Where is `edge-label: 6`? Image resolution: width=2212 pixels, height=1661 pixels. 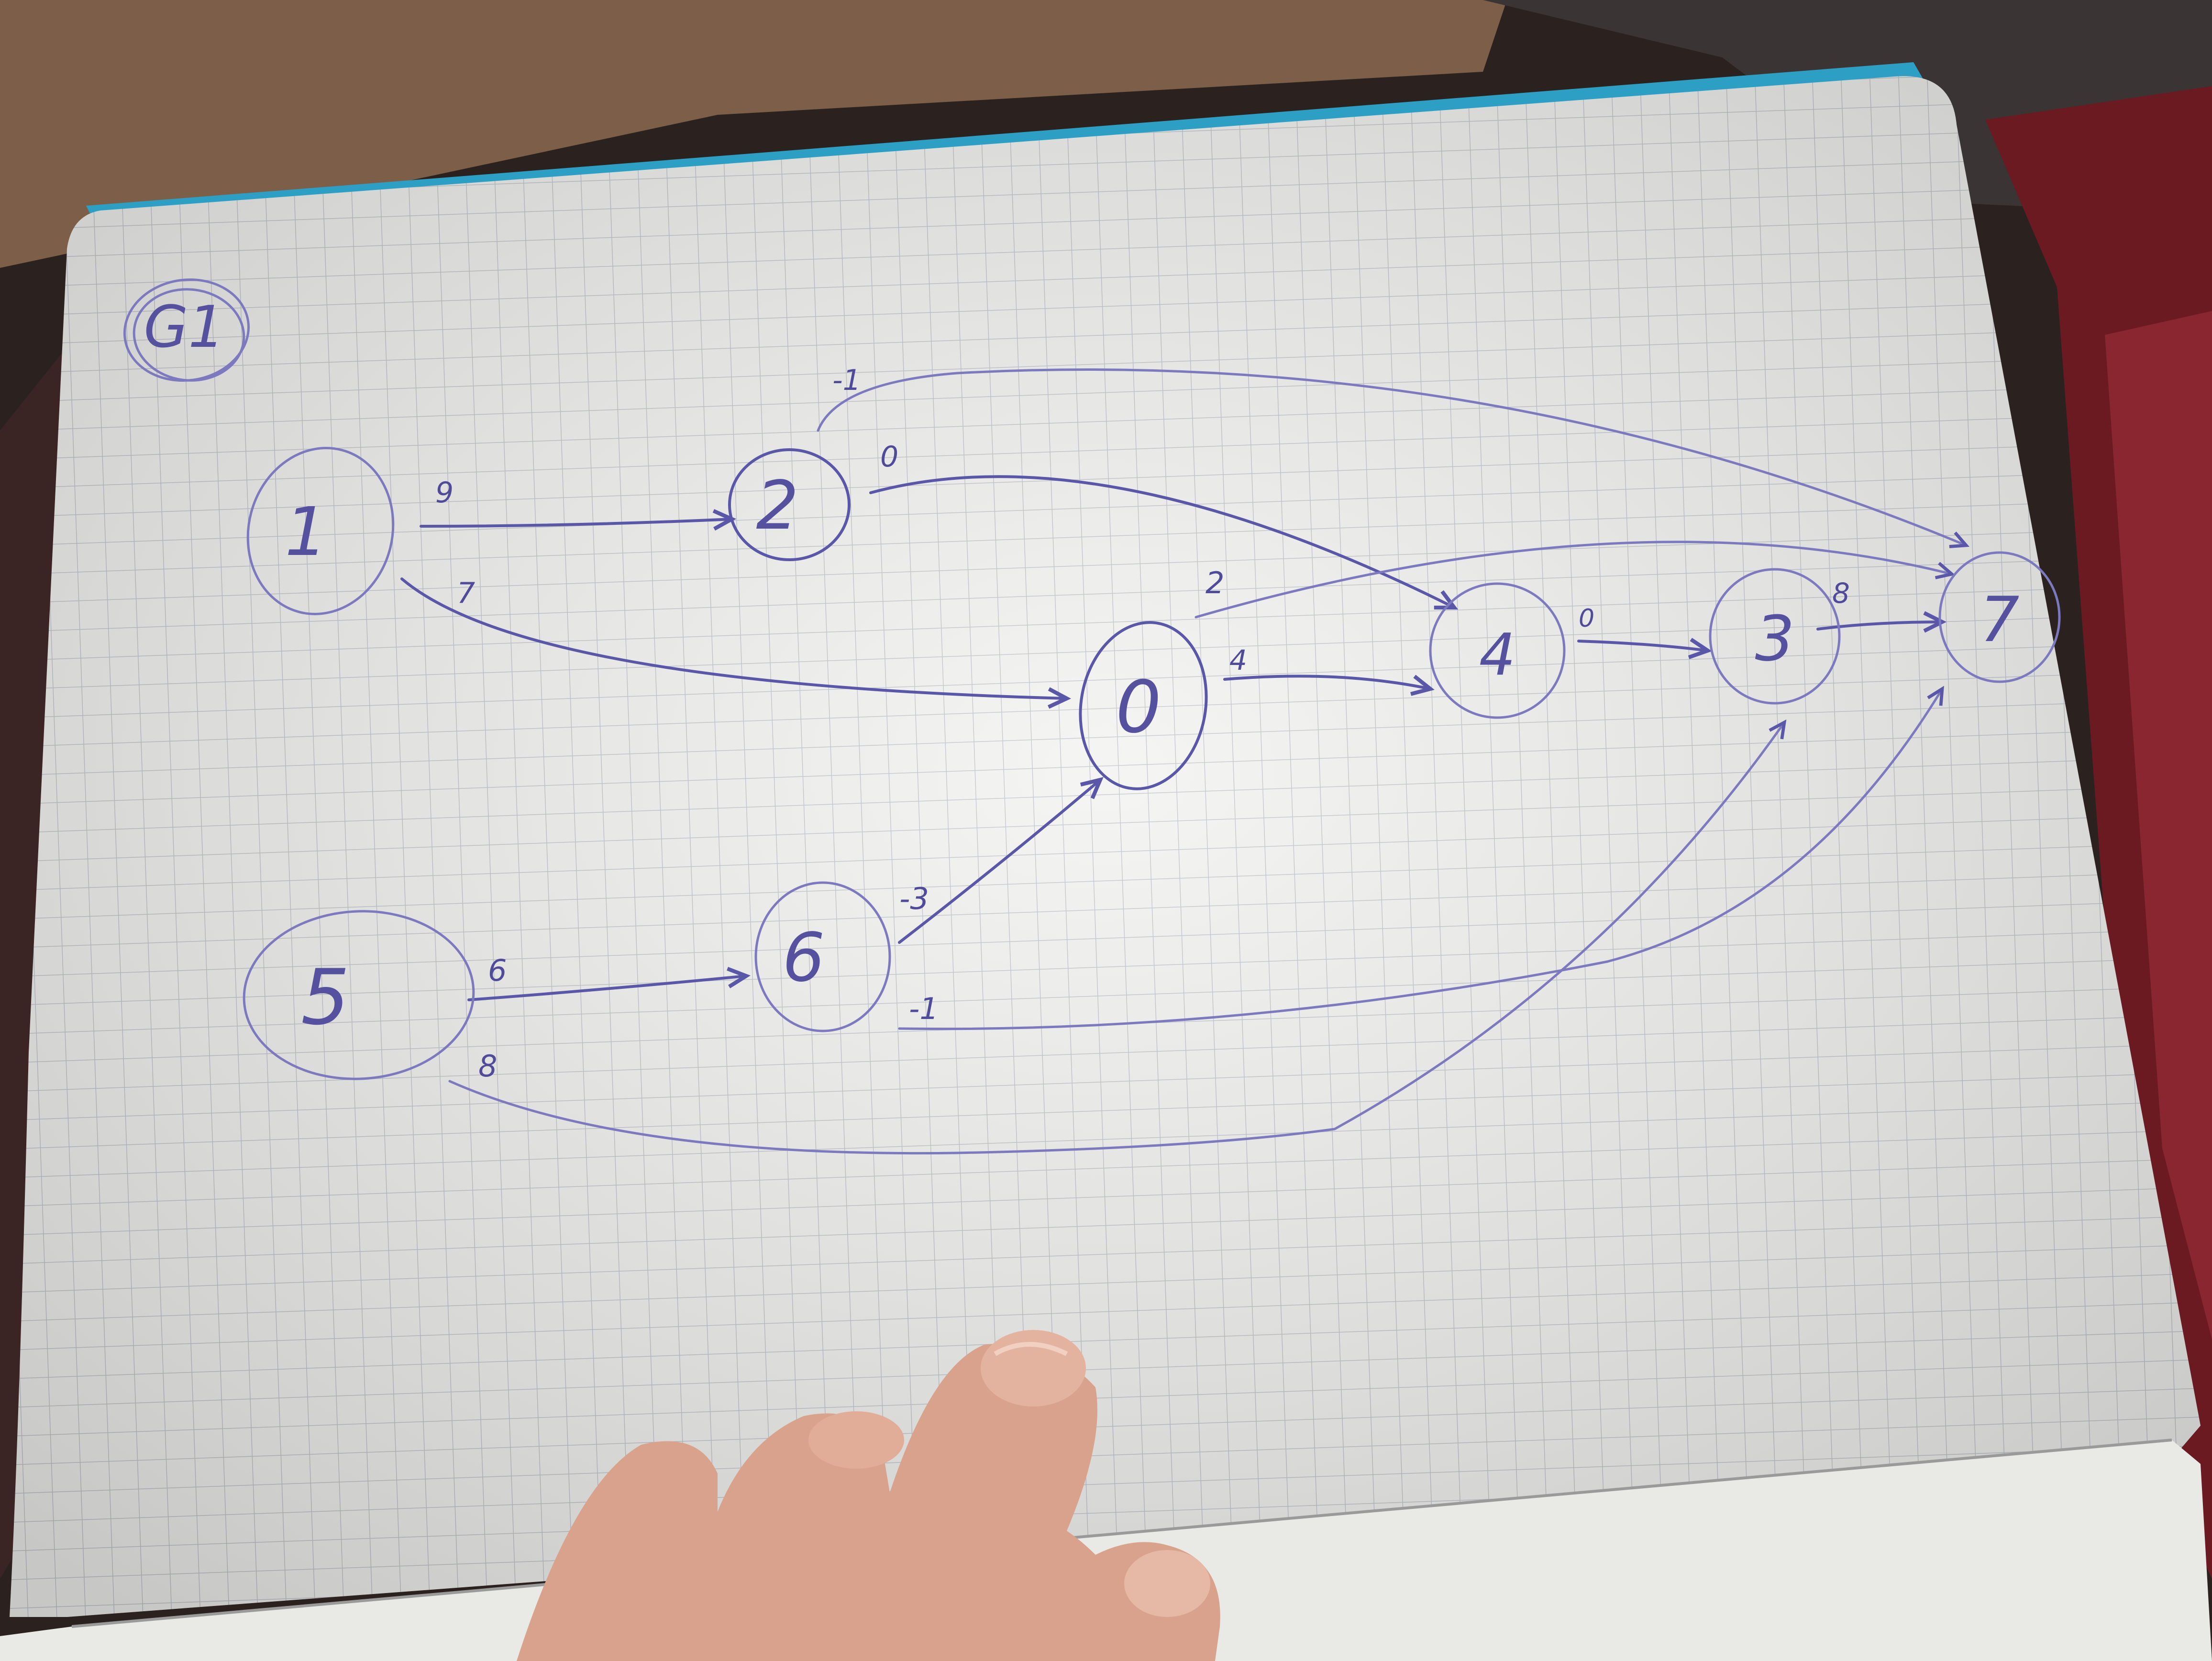 edge-label: 6 is located at coordinates (497, 970).